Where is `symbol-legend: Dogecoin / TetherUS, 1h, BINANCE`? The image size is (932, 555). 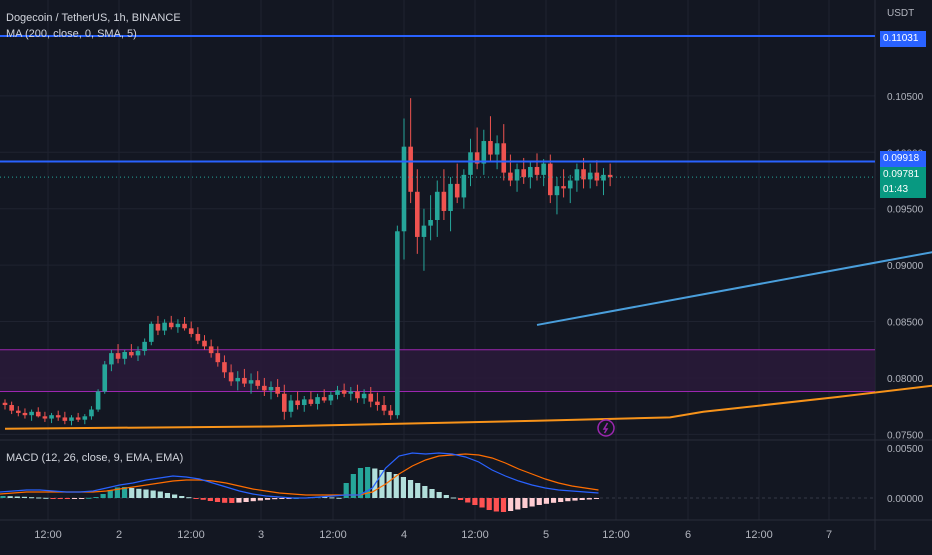
symbol-legend: Dogecoin / TetherUS, 1h, BINANCE is located at coordinates (93, 18).